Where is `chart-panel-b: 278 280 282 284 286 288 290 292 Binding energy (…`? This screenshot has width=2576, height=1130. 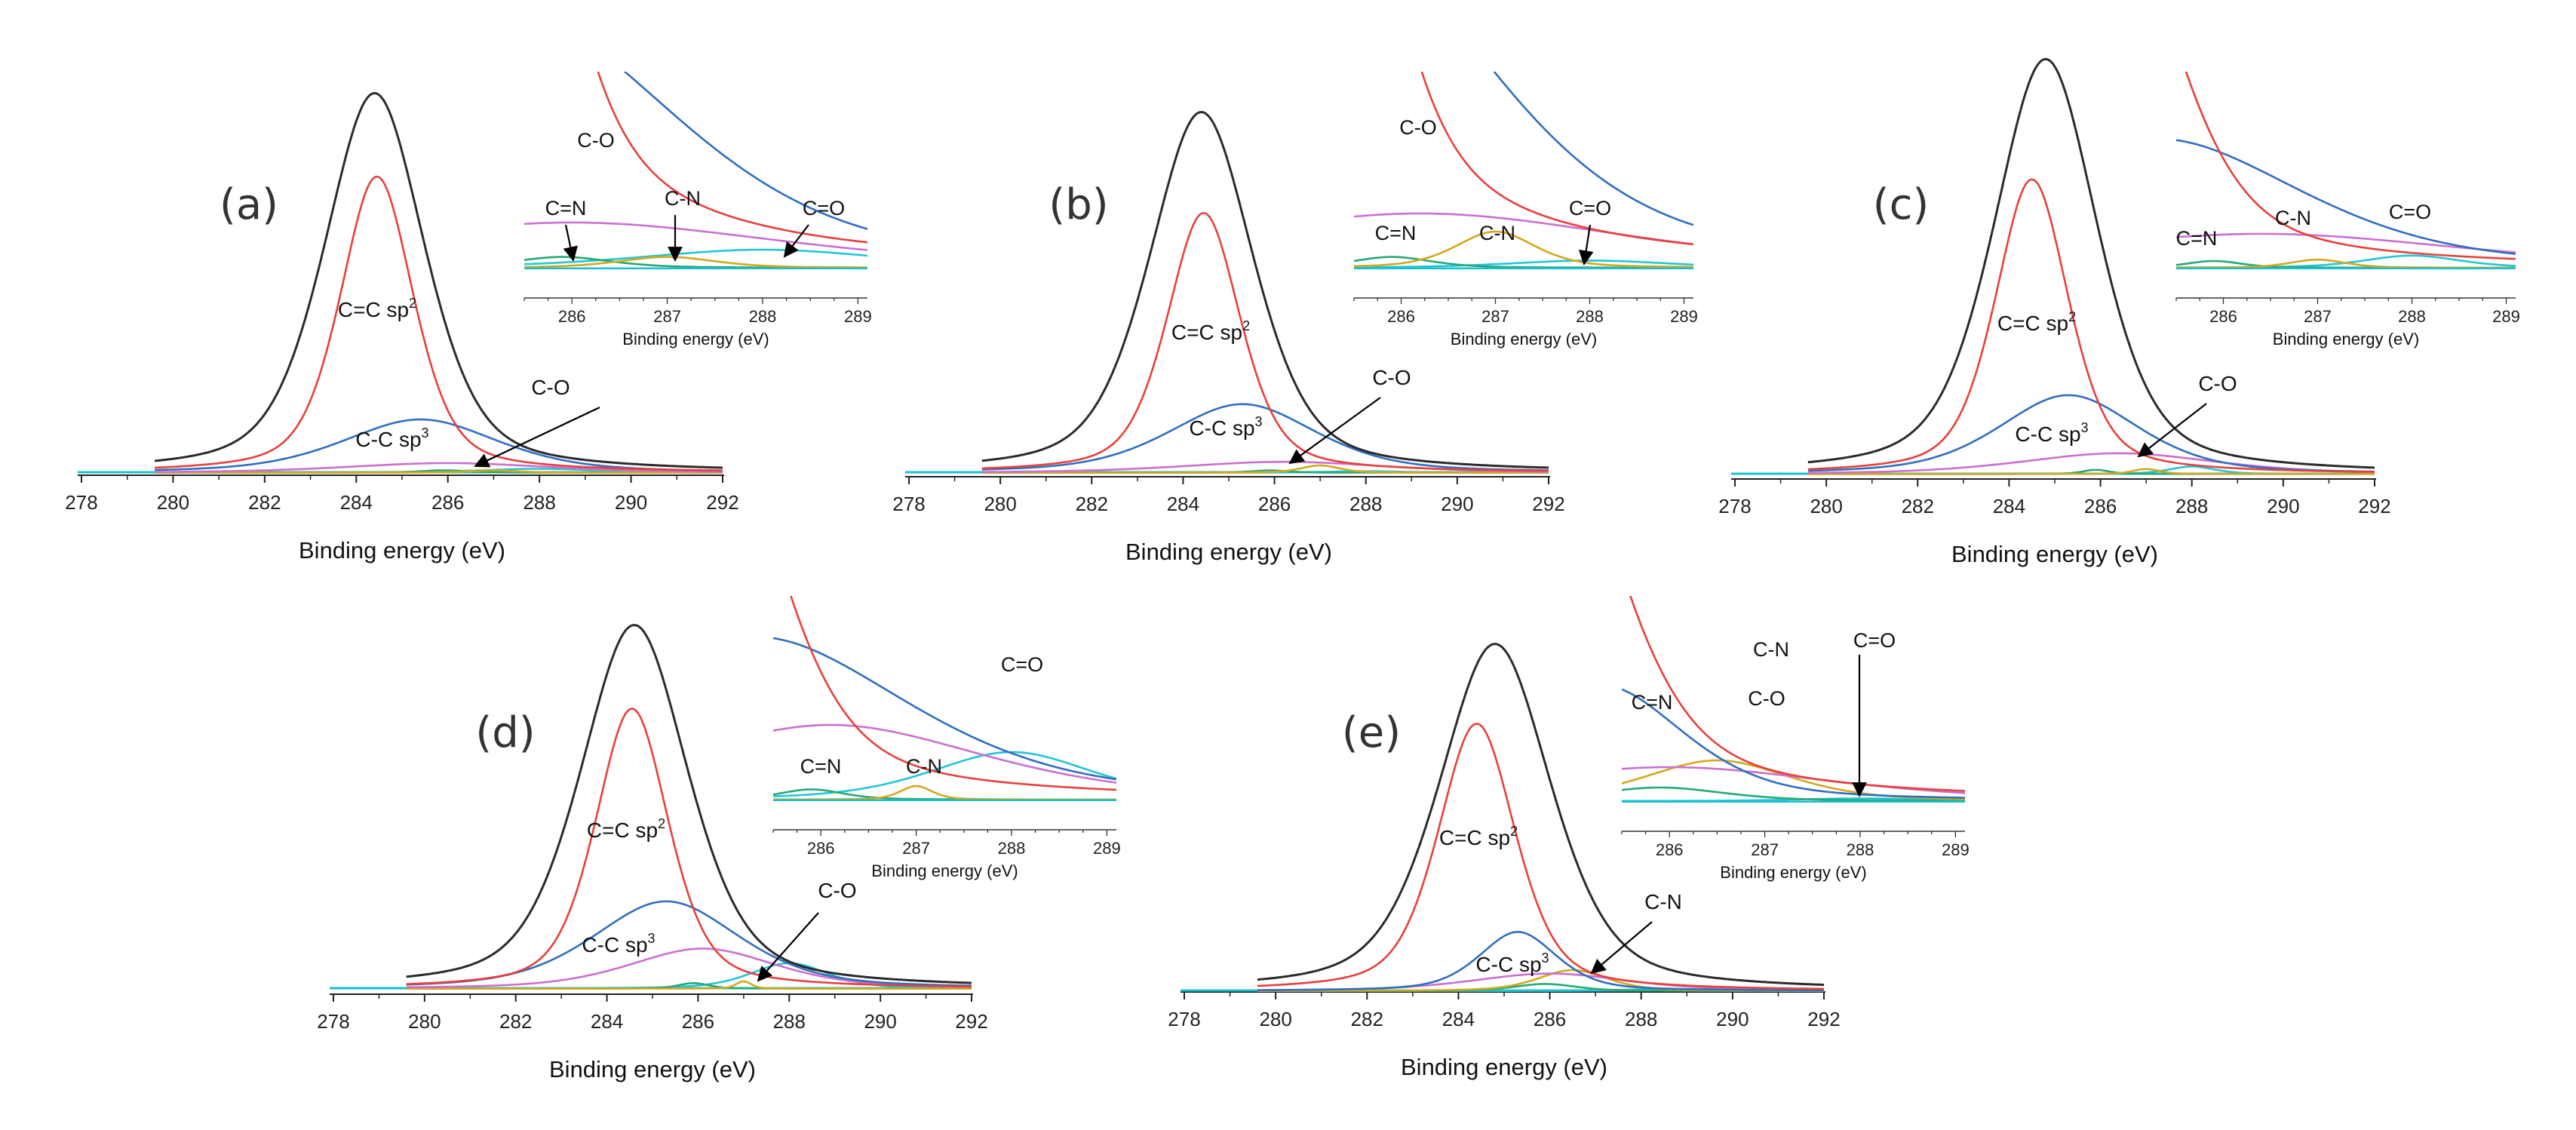 chart-panel-b: 278 280 282 284 286 288 290 292 Binding energy (… is located at coordinates (1295, 319).